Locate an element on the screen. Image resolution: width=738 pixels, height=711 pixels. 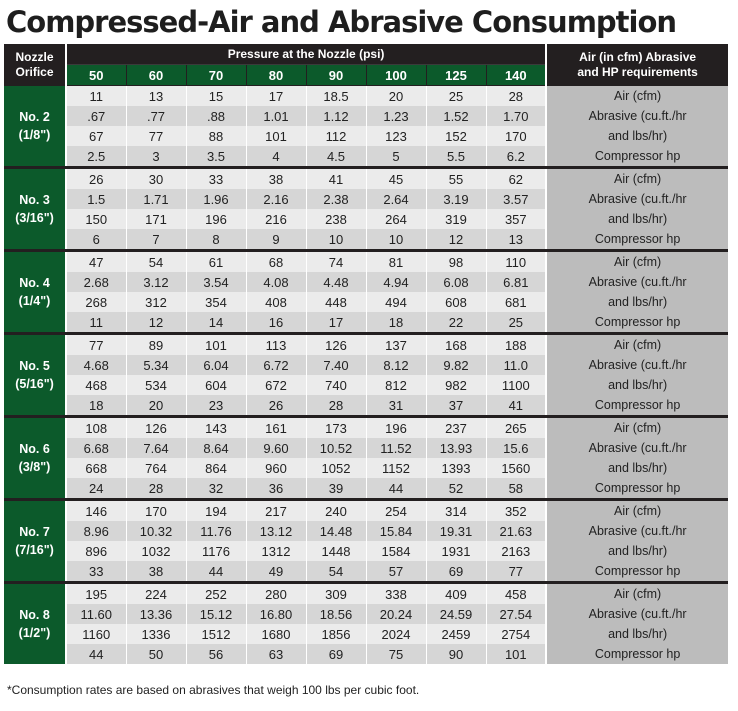
value-cell: 54 is located at coordinates (156, 260).